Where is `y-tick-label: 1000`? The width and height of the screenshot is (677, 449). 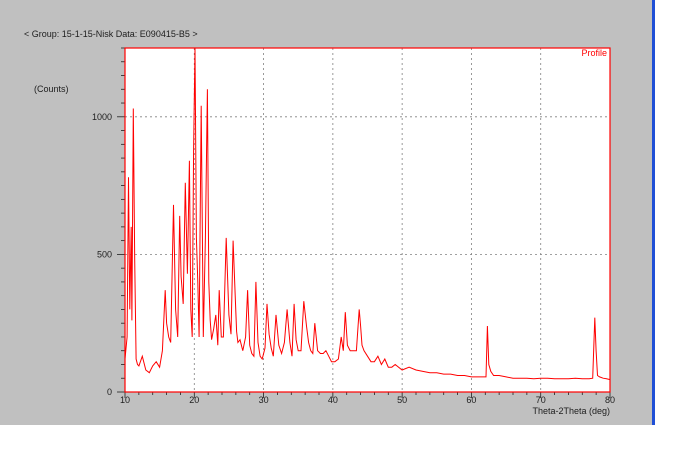
y-tick-label: 1000 is located at coordinates (102, 117).